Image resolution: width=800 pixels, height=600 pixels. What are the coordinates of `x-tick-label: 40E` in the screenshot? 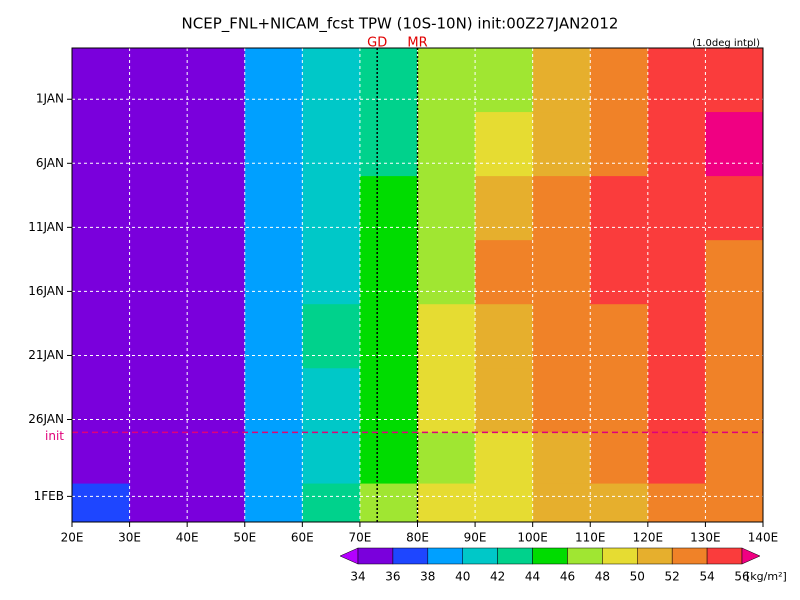 It's located at (187, 538).